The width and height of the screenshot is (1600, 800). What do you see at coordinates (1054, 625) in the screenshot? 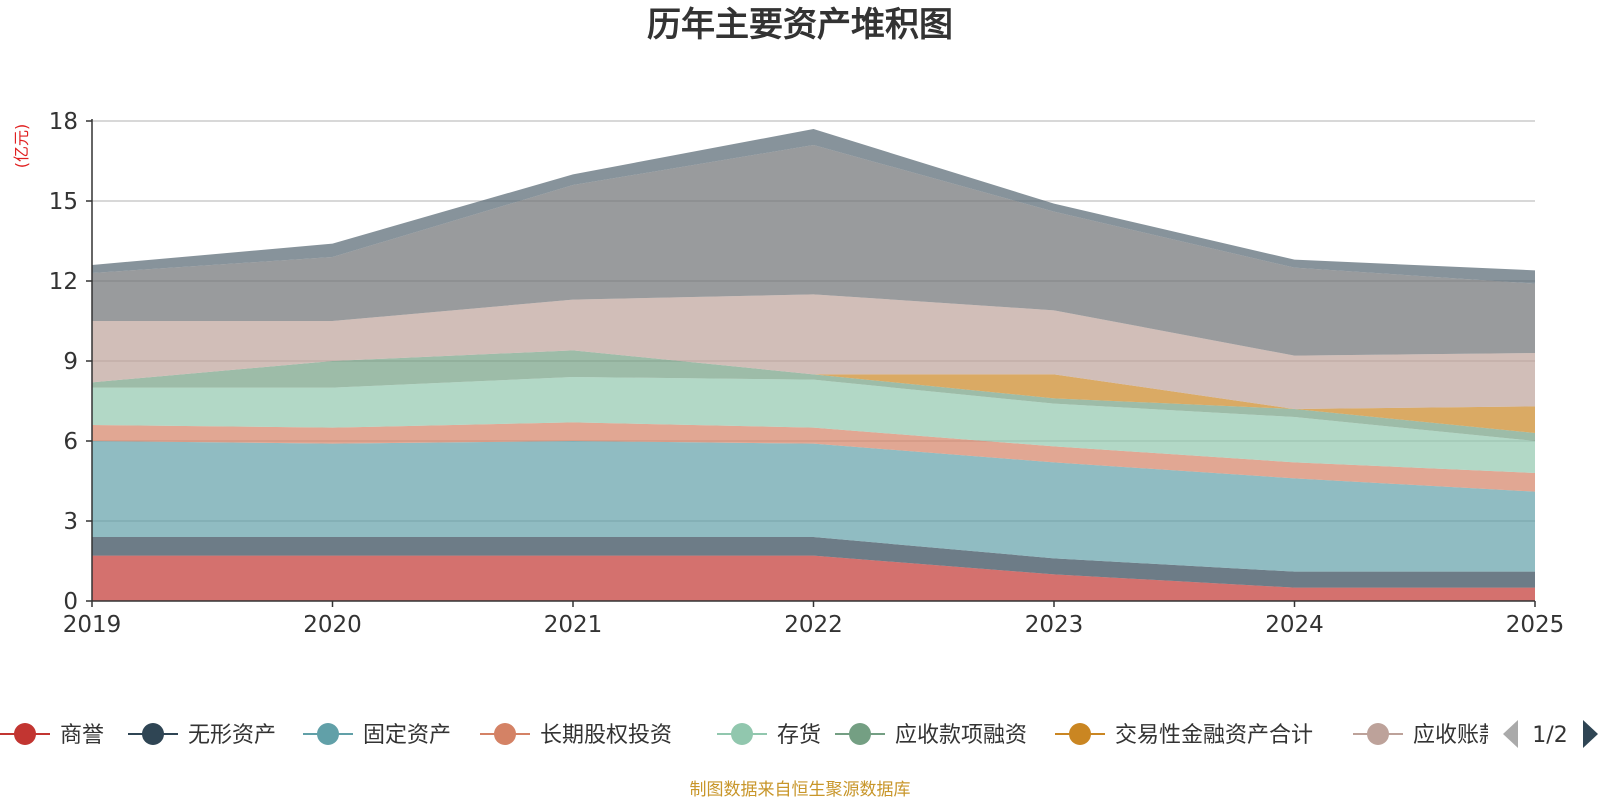
I see `x-tick-label: 2023` at bounding box center [1054, 625].